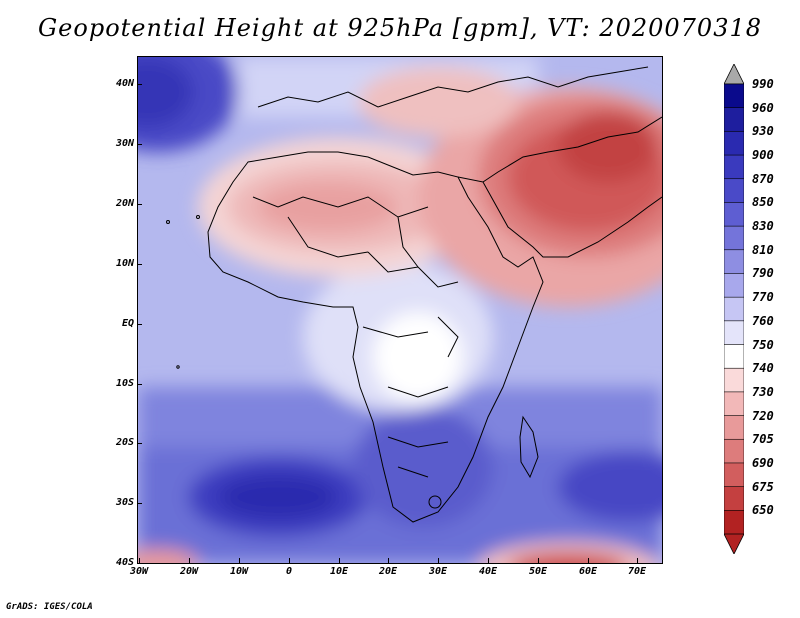  Describe the element at coordinates (124, 203) in the screenshot. I see `y-tick-label: 20N` at that location.